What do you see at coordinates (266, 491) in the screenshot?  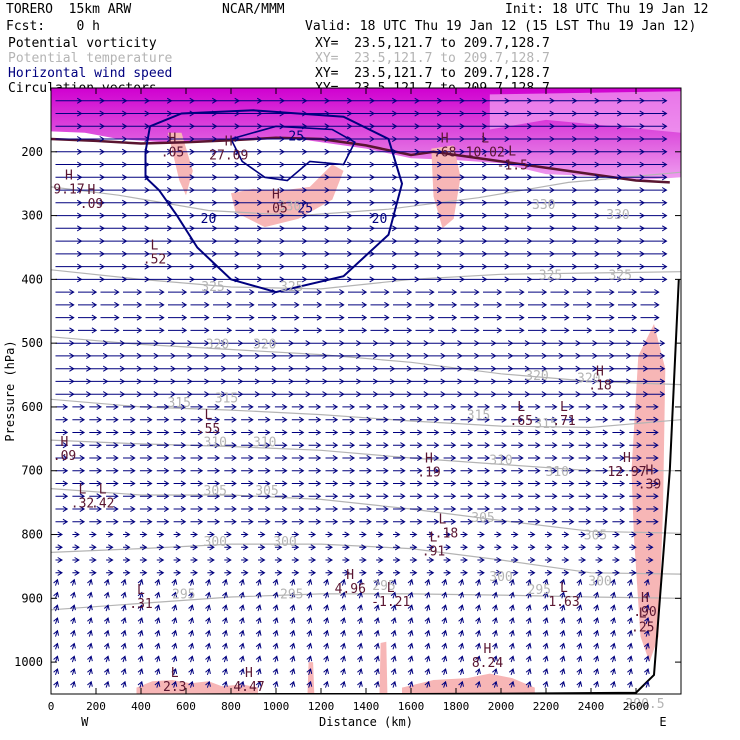 I see `theta-label: 305` at bounding box center [266, 491].